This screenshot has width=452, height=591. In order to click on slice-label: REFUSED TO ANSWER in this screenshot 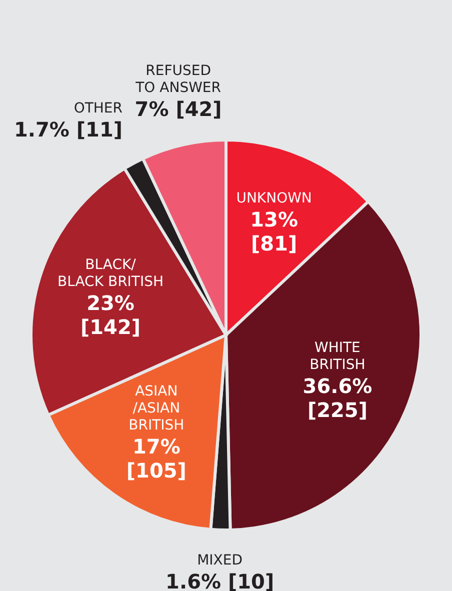, I will do `click(178, 79)`.